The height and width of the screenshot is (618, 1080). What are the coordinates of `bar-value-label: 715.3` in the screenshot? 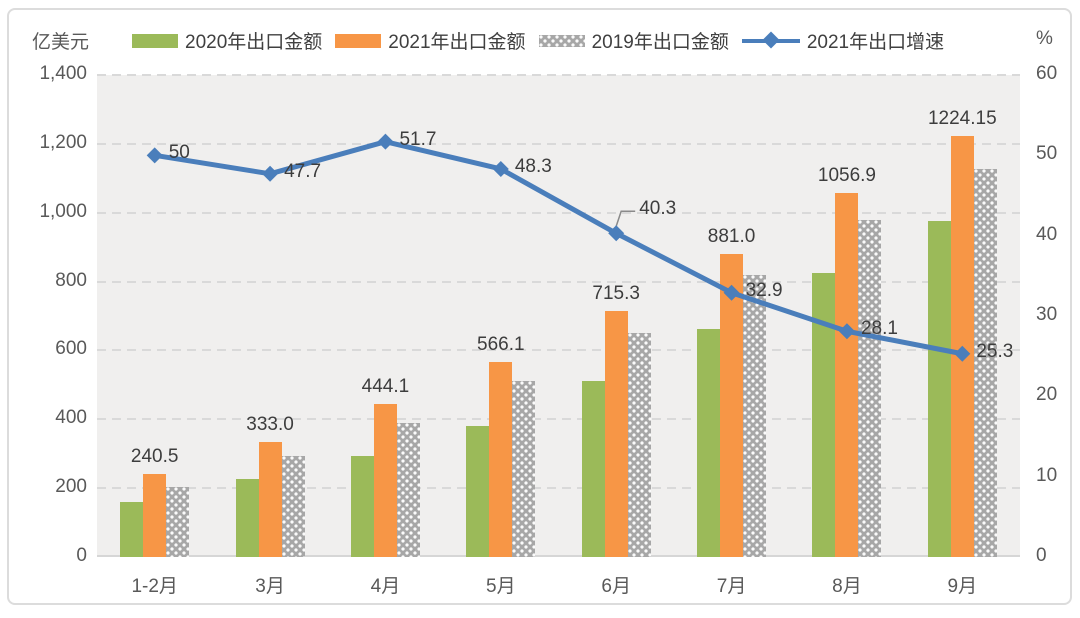 It's located at (616, 293).